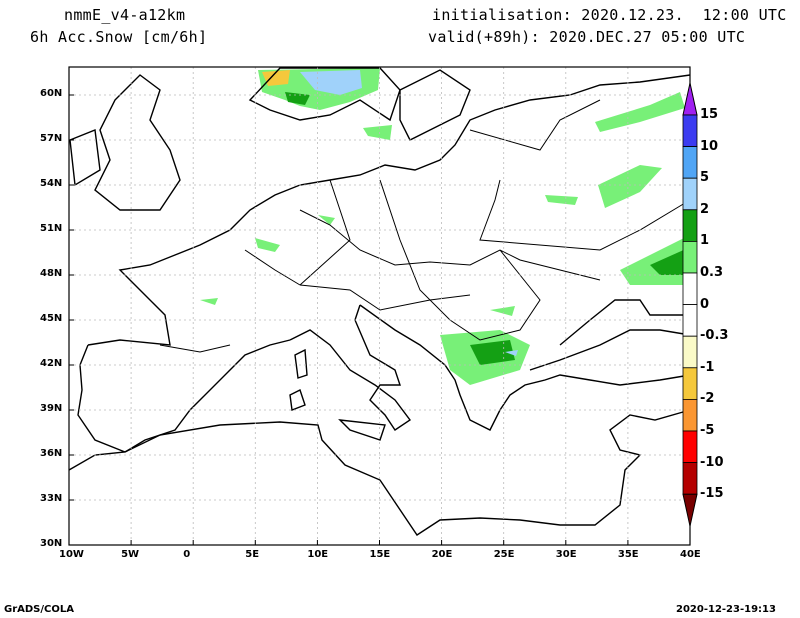 This screenshot has height=618, width=800. Describe the element at coordinates (51, 138) in the screenshot. I see `lat-tick-label: 57N` at that location.